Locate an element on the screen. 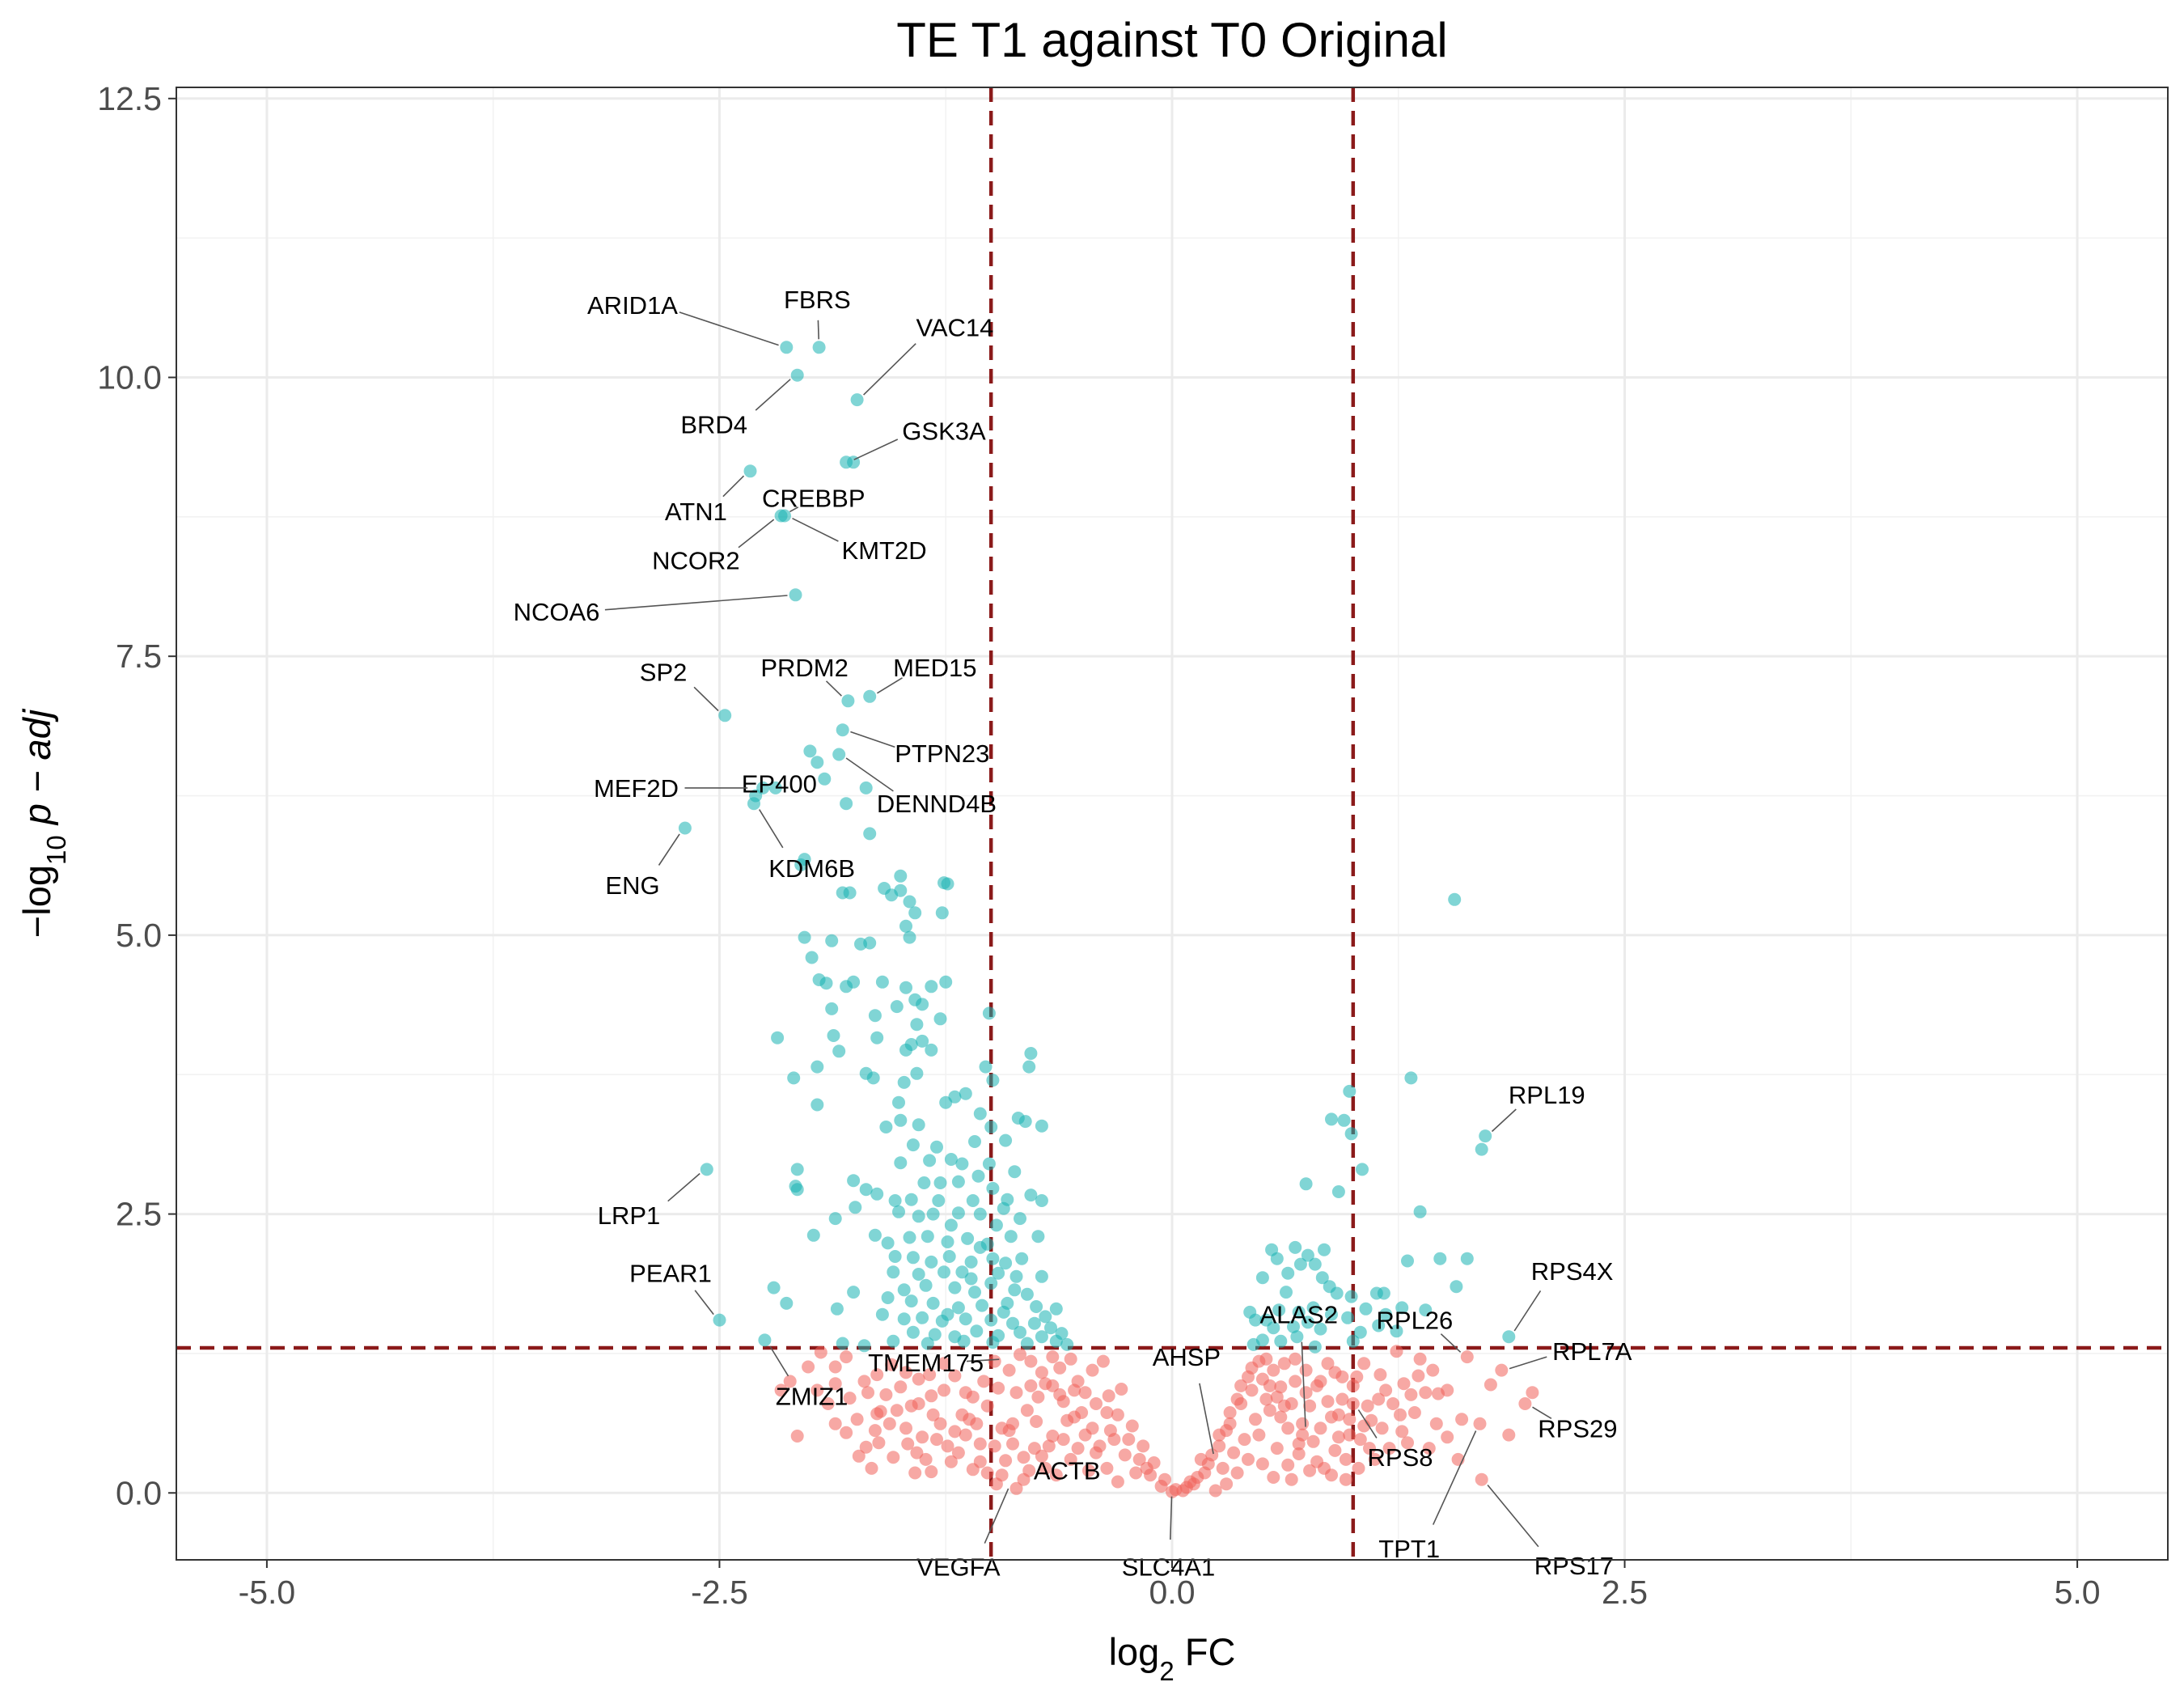 Image resolution: width=2184 pixels, height=1699 pixels. gene-label-actb: ACTB is located at coordinates (1067, 1471).